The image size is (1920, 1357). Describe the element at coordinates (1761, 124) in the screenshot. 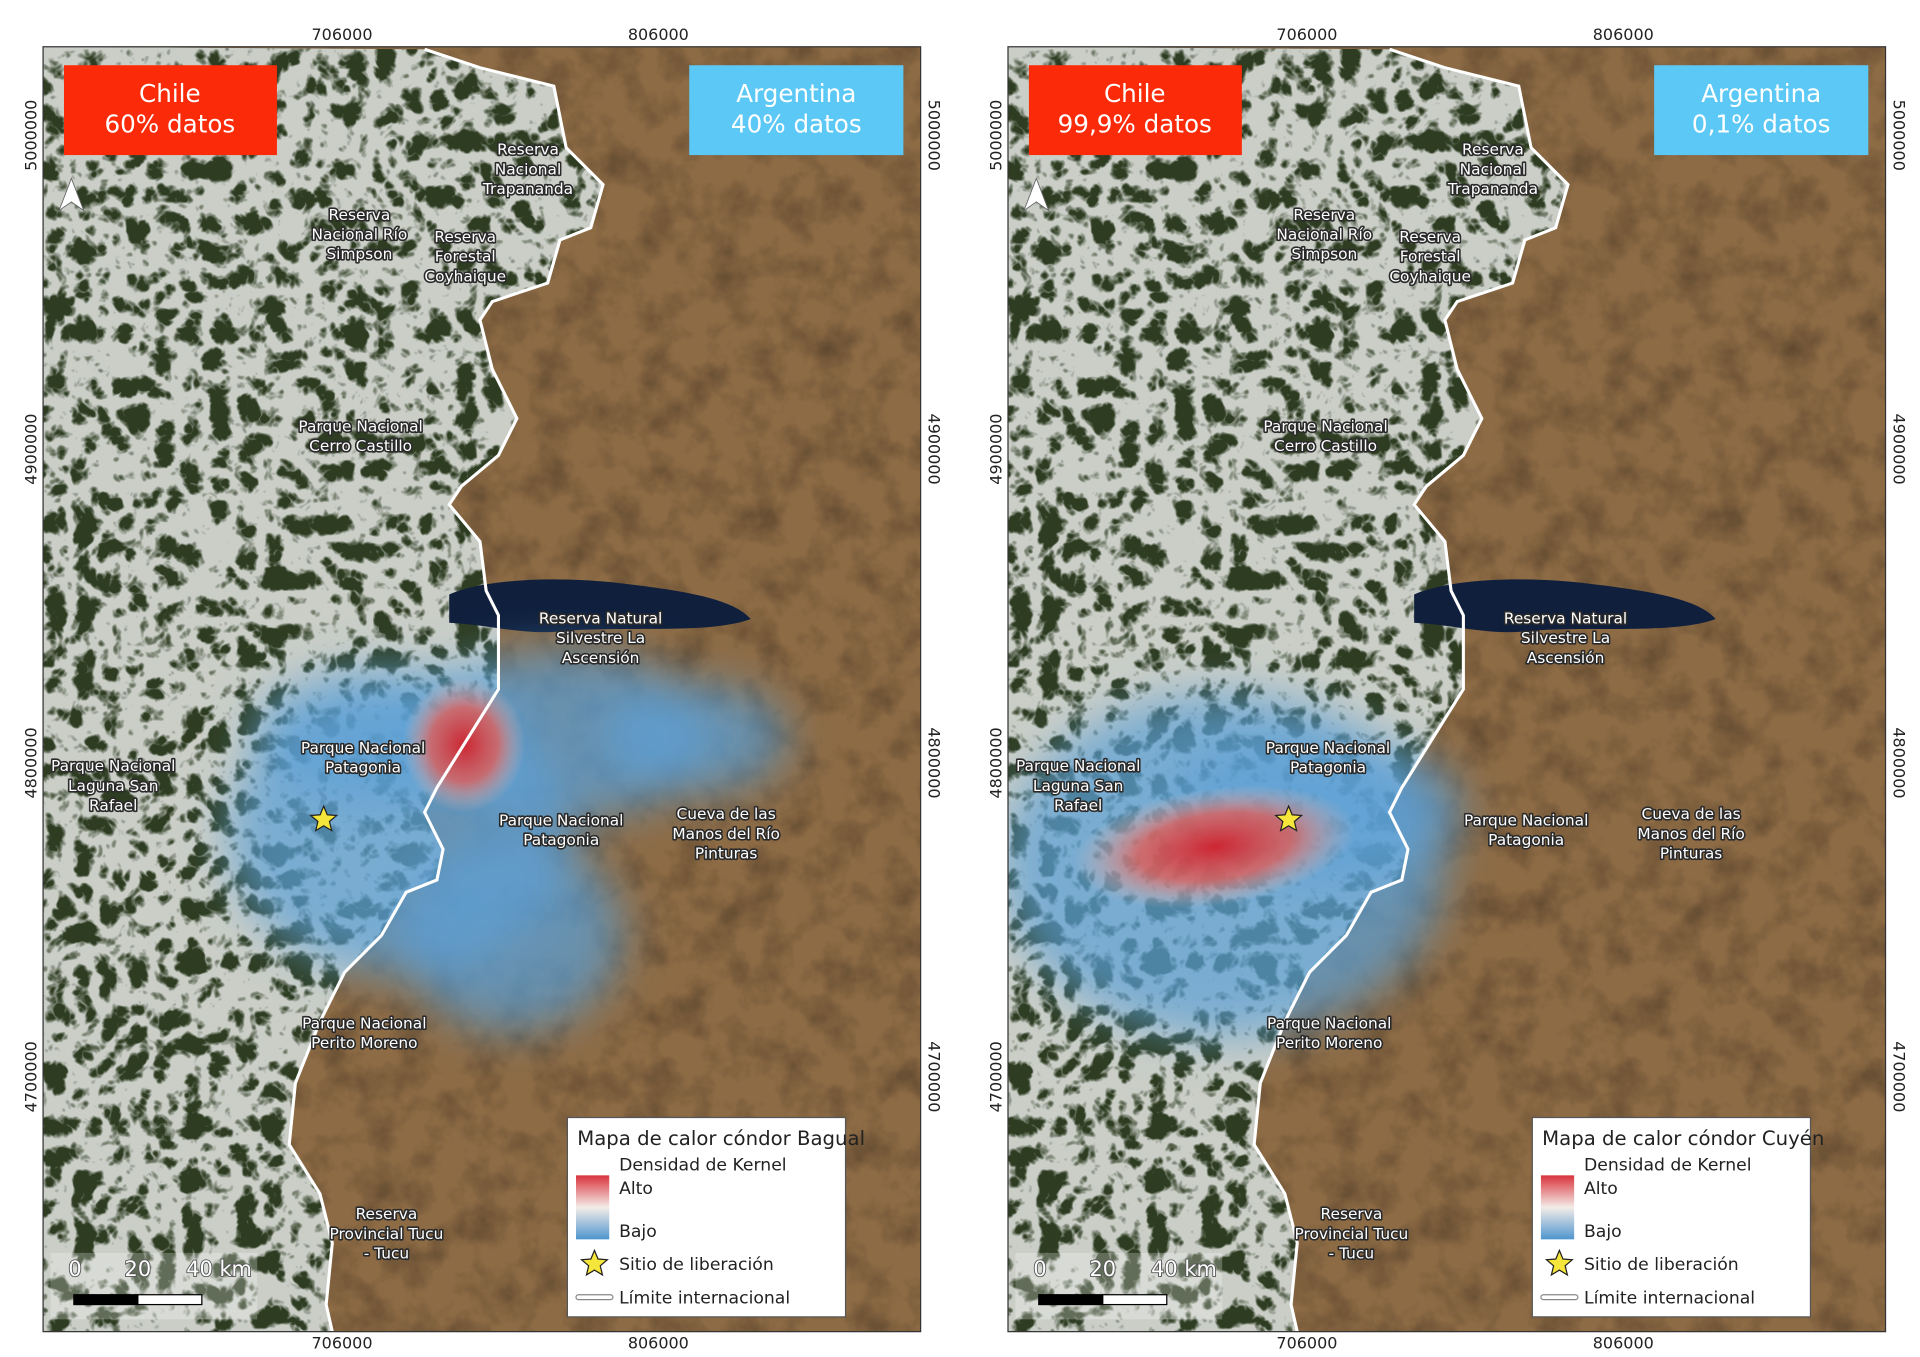

I see `argentina-share: 0,1% datos` at that location.